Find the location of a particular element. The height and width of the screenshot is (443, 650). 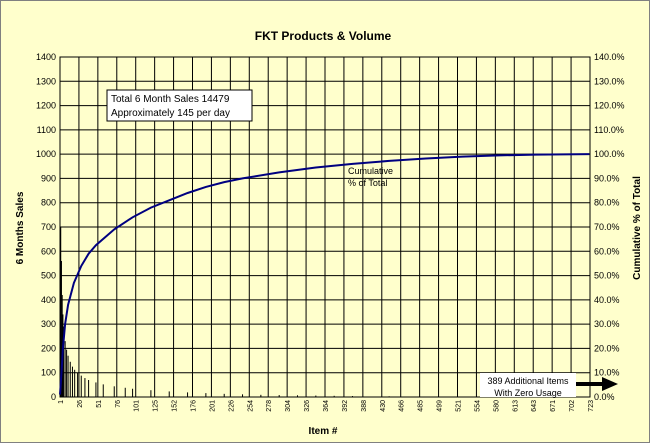

x-tick-label: 51 is located at coordinates (99, 404).